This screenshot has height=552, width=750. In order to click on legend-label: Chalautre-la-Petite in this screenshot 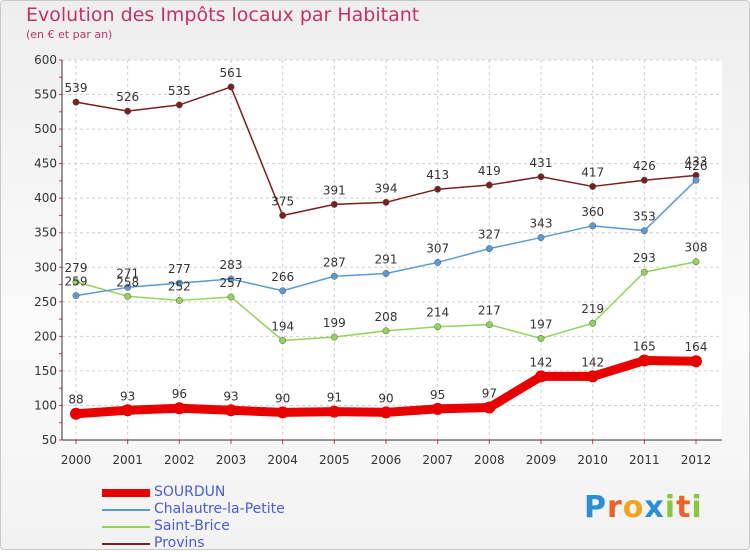, I will do `click(219, 509)`.